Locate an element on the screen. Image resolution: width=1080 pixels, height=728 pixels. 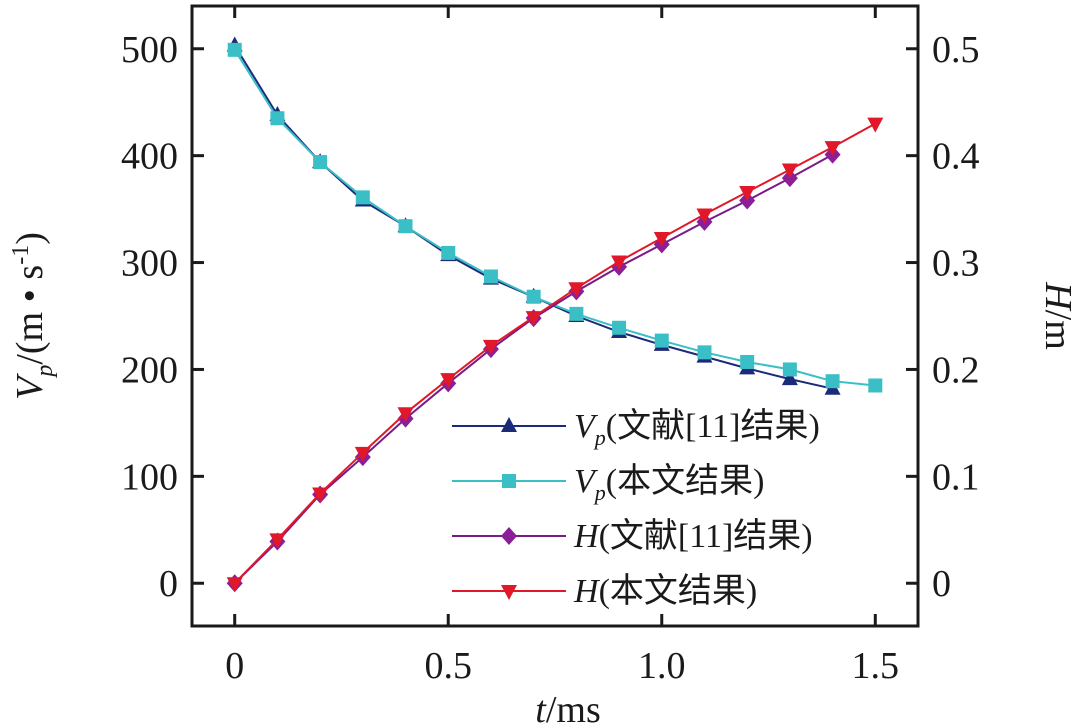
x-tick-label: 1.0 is located at coordinates (662, 666).